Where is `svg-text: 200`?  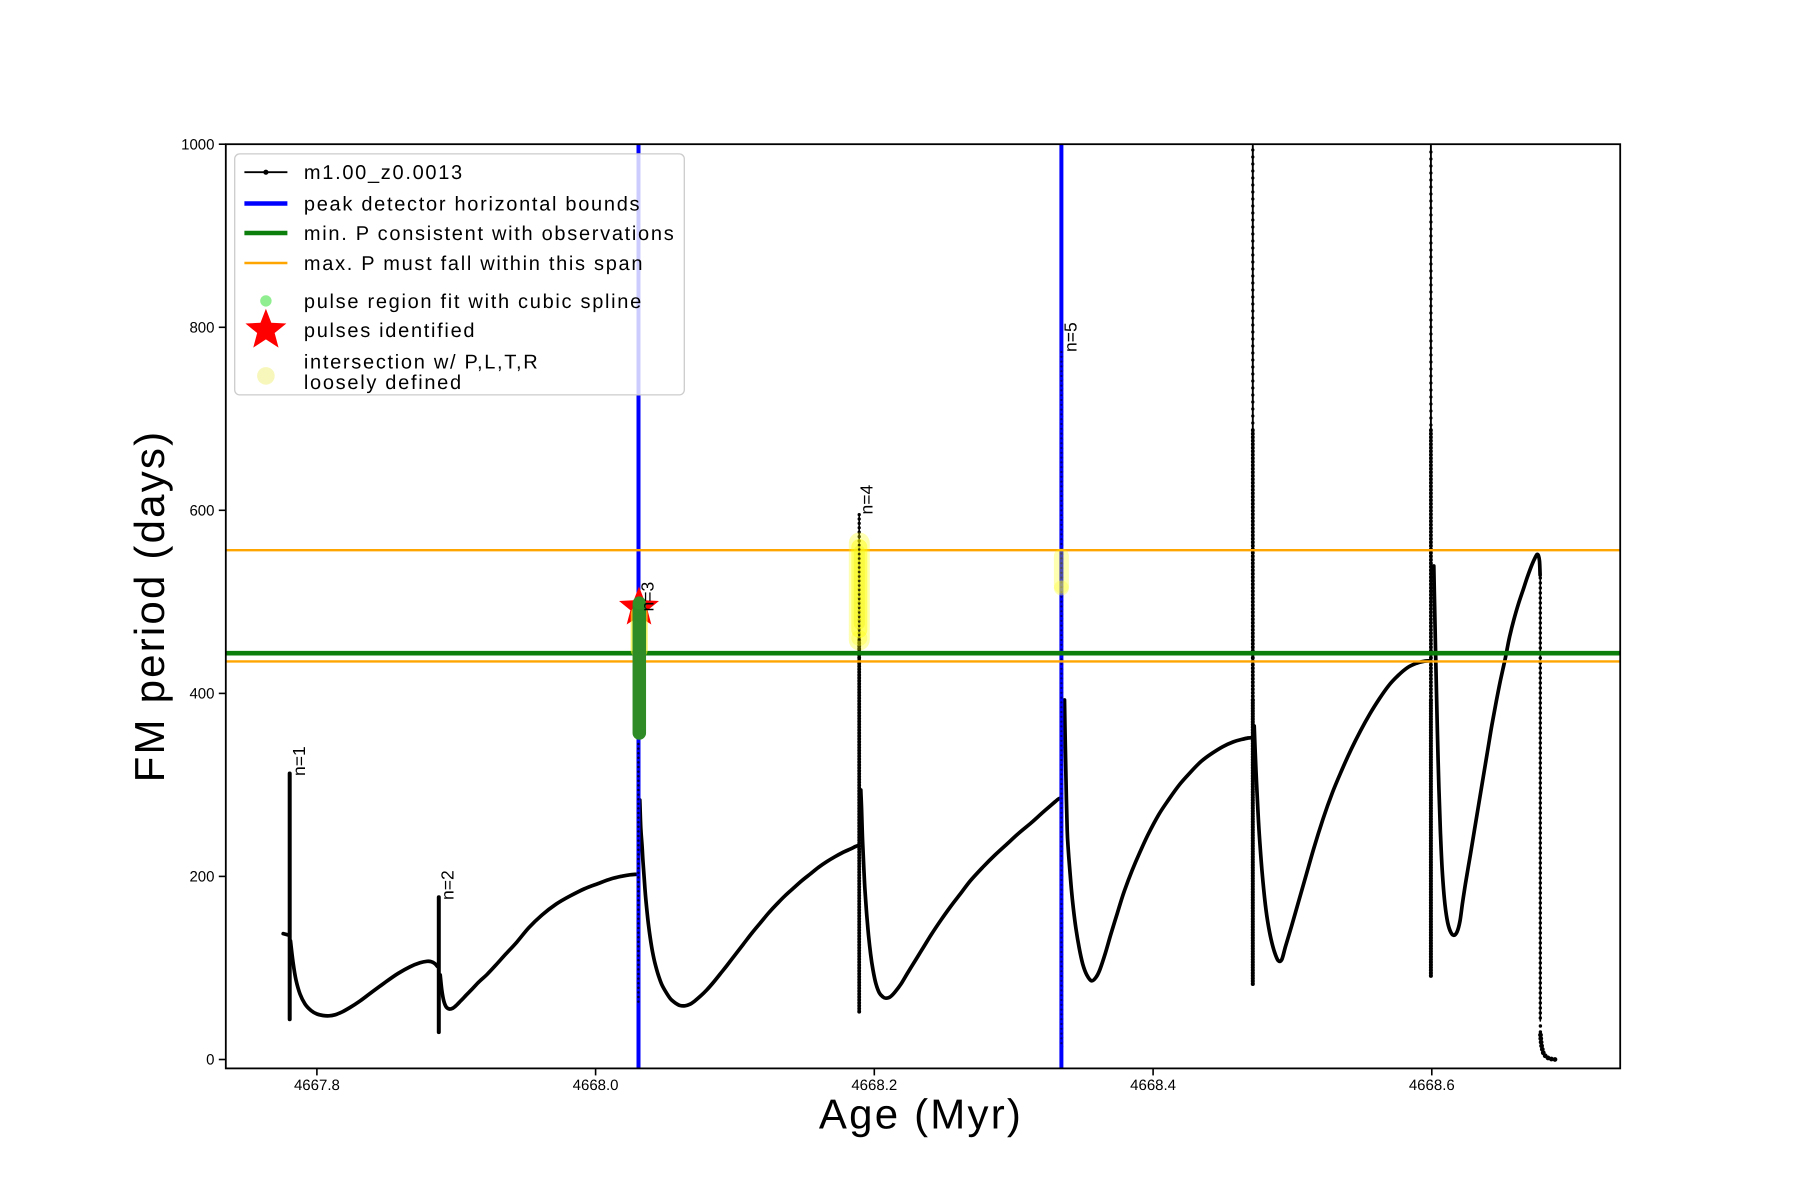 svg-text: 200 is located at coordinates (201, 877).